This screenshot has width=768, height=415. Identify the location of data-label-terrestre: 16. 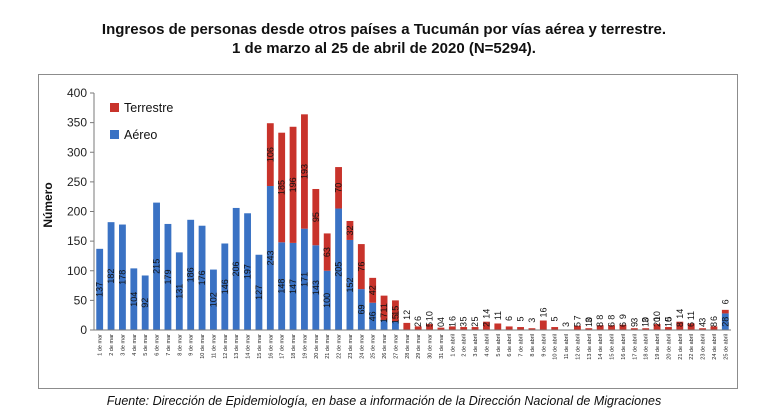
(543, 313).